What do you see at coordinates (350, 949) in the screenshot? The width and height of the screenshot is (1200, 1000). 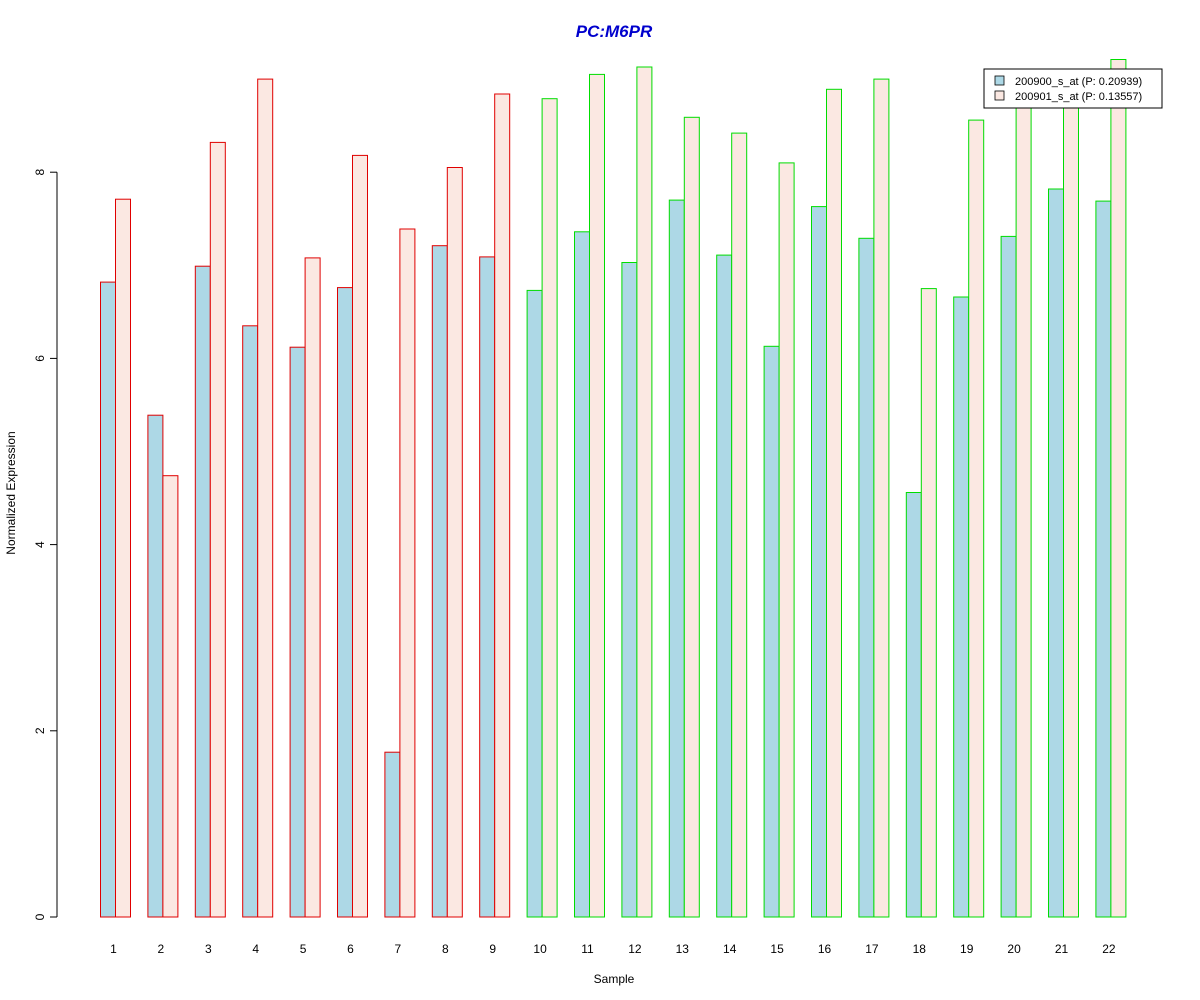 I see `x-tick-label-6: 6` at bounding box center [350, 949].